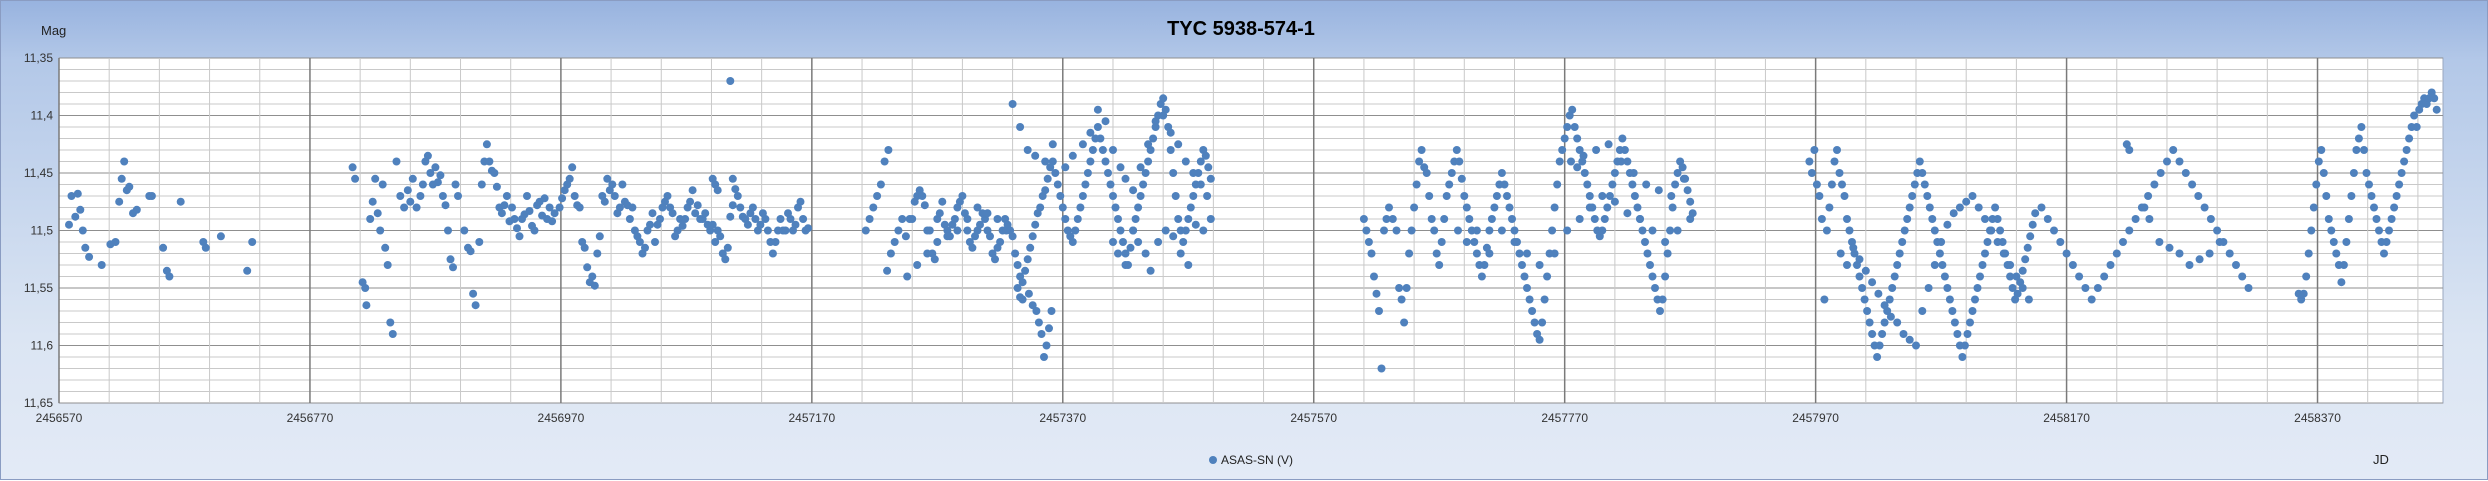  What do you see at coordinates (38, 58) in the screenshot?
I see `y-tick-label: 11,35` at bounding box center [38, 58].